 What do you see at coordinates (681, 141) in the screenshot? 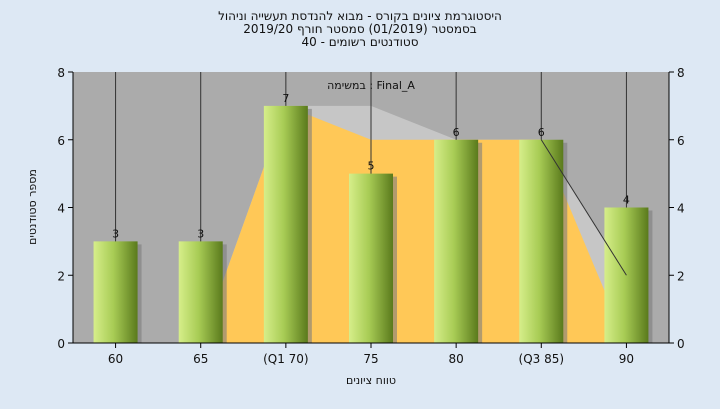
I see `y-tick-label-right: 6` at bounding box center [681, 141].